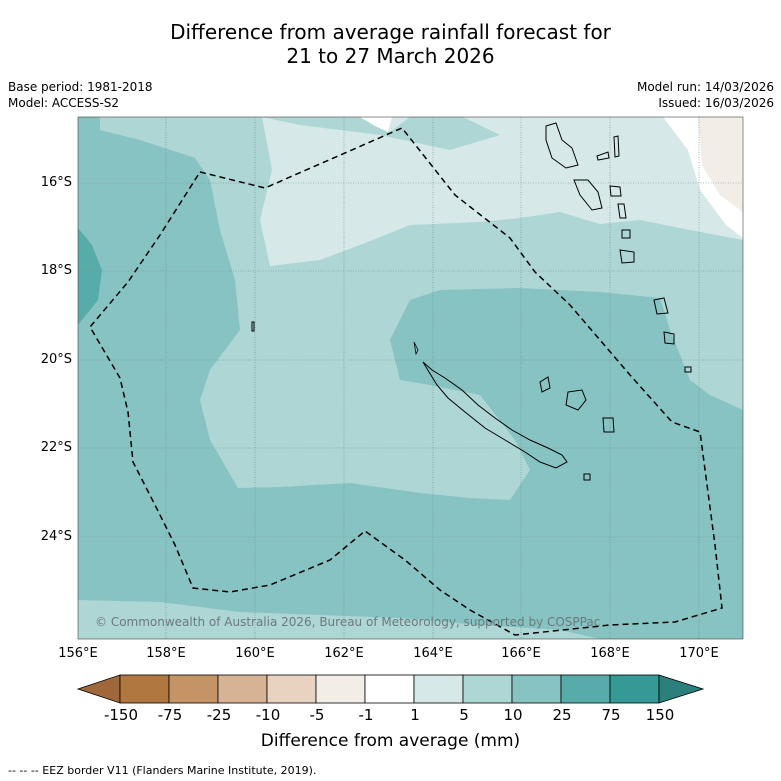 This screenshot has height=781, width=781. Describe the element at coordinates (660, 715) in the screenshot. I see `colorbar-tick-label: 150` at that location.